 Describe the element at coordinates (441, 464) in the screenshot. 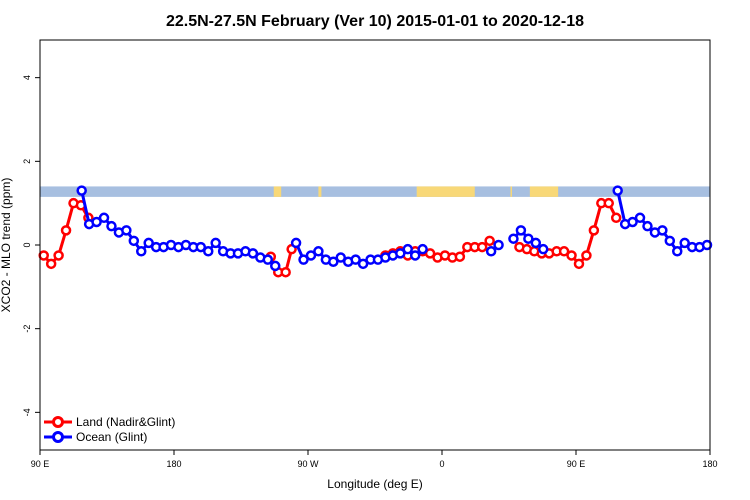

I see `x-tick-label: 0` at that location.